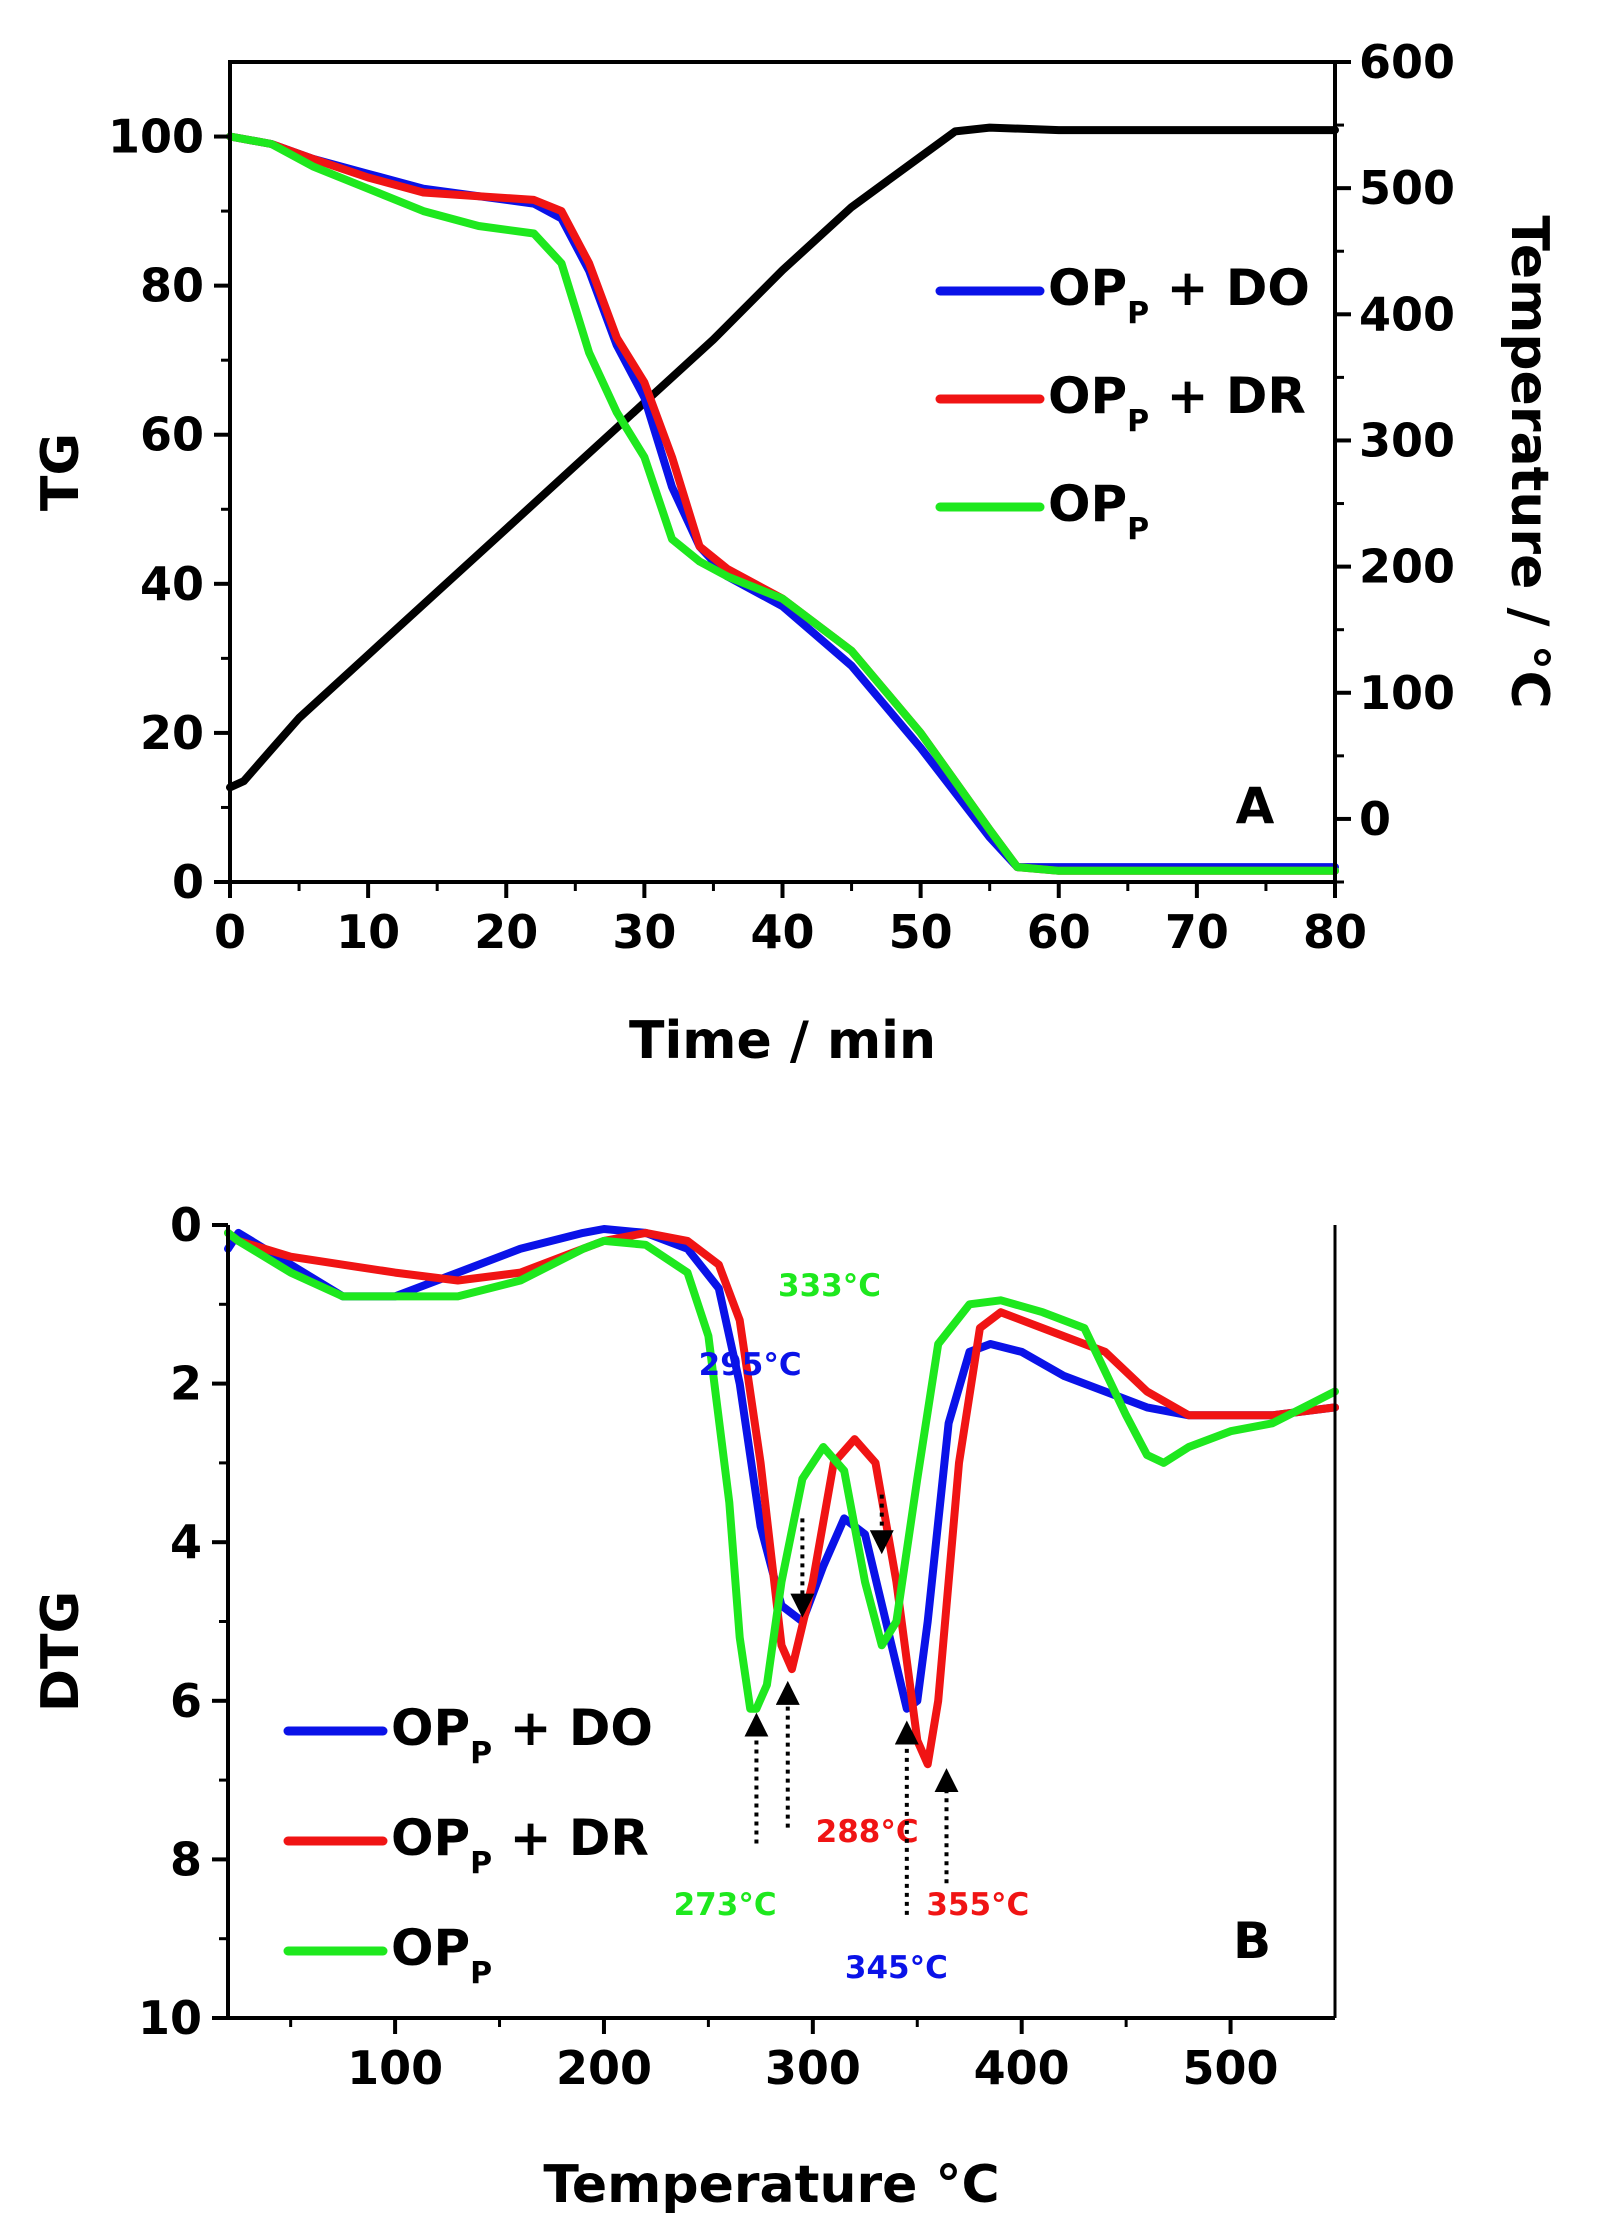 The height and width of the screenshot is (2235, 1602). I want to click on x-tick-label: 80, so click(1335, 932).